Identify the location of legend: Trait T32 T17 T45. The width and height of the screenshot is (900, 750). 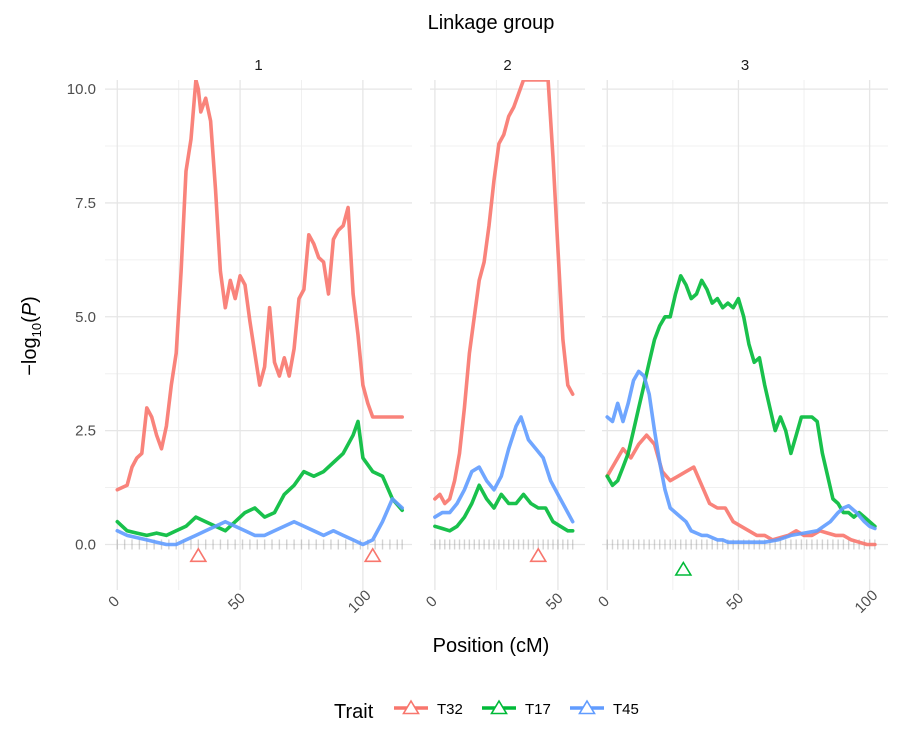
(486, 711).